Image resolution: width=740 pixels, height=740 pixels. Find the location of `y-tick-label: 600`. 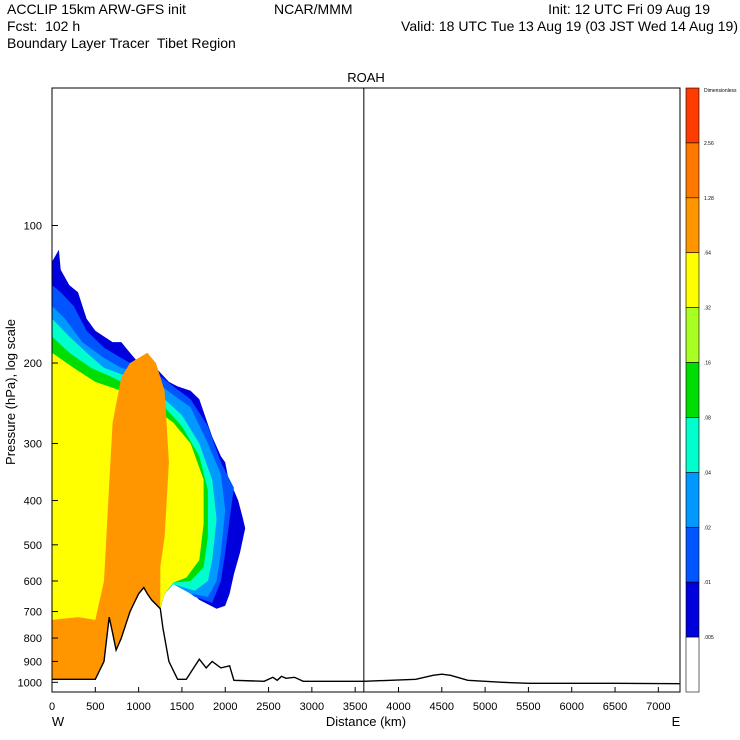

y-tick-label: 600 is located at coordinates (33, 582).